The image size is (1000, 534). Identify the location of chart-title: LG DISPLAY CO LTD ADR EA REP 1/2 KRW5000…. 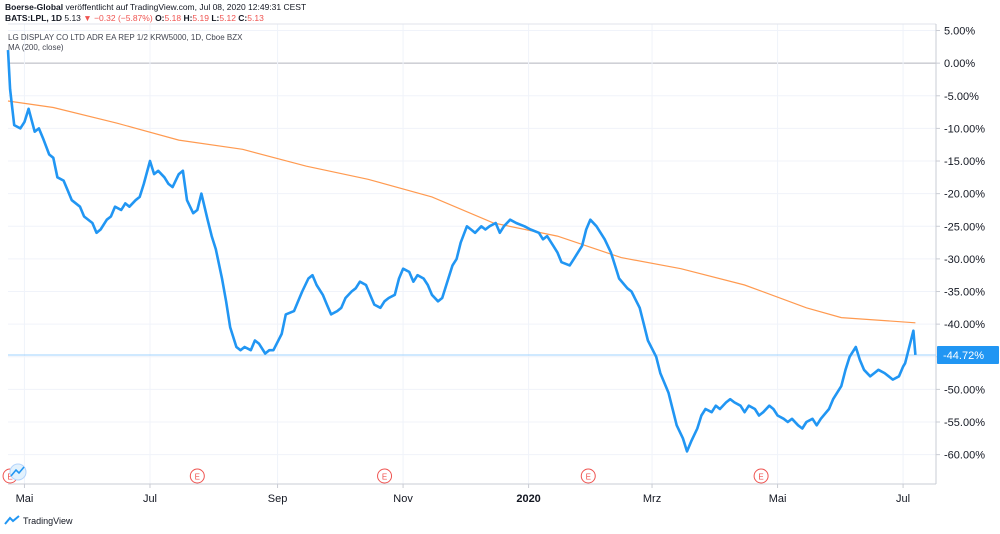
(125, 37).